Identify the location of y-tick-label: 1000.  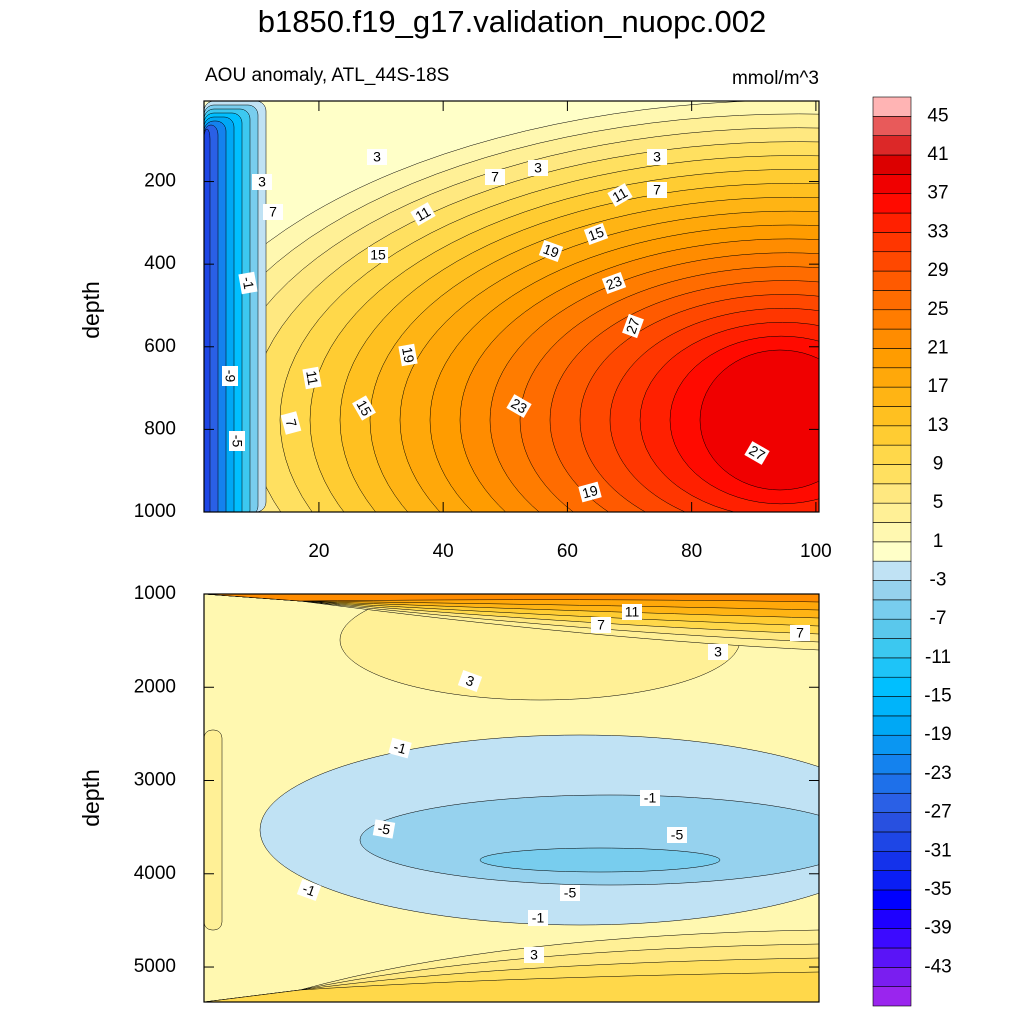
(155, 593).